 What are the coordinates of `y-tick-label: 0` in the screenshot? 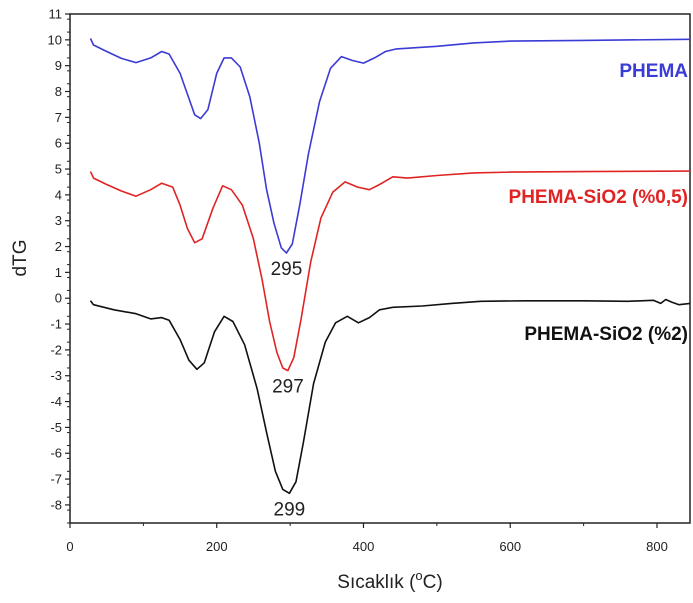 It's located at (58, 298).